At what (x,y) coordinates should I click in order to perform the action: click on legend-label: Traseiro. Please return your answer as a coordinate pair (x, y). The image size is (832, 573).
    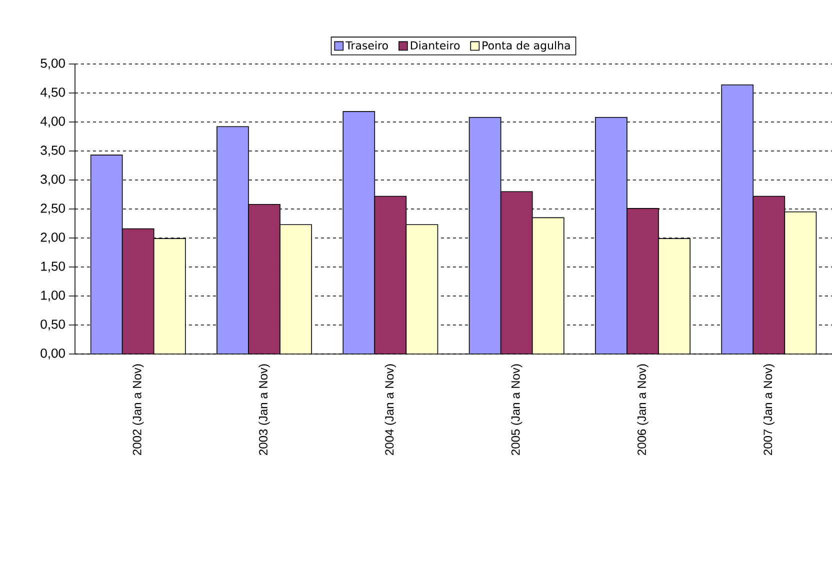
    Looking at the image, I should click on (367, 45).